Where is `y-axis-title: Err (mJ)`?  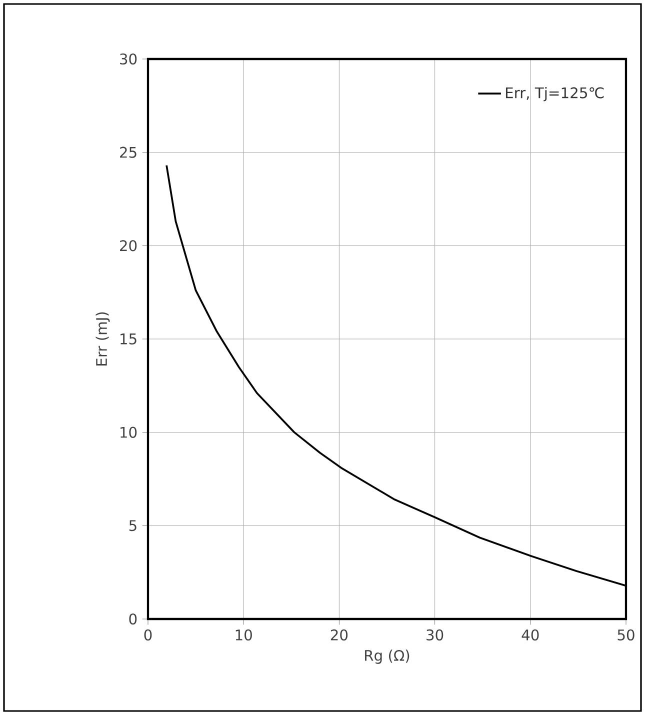 y-axis-title: Err (mJ) is located at coordinates (103, 339).